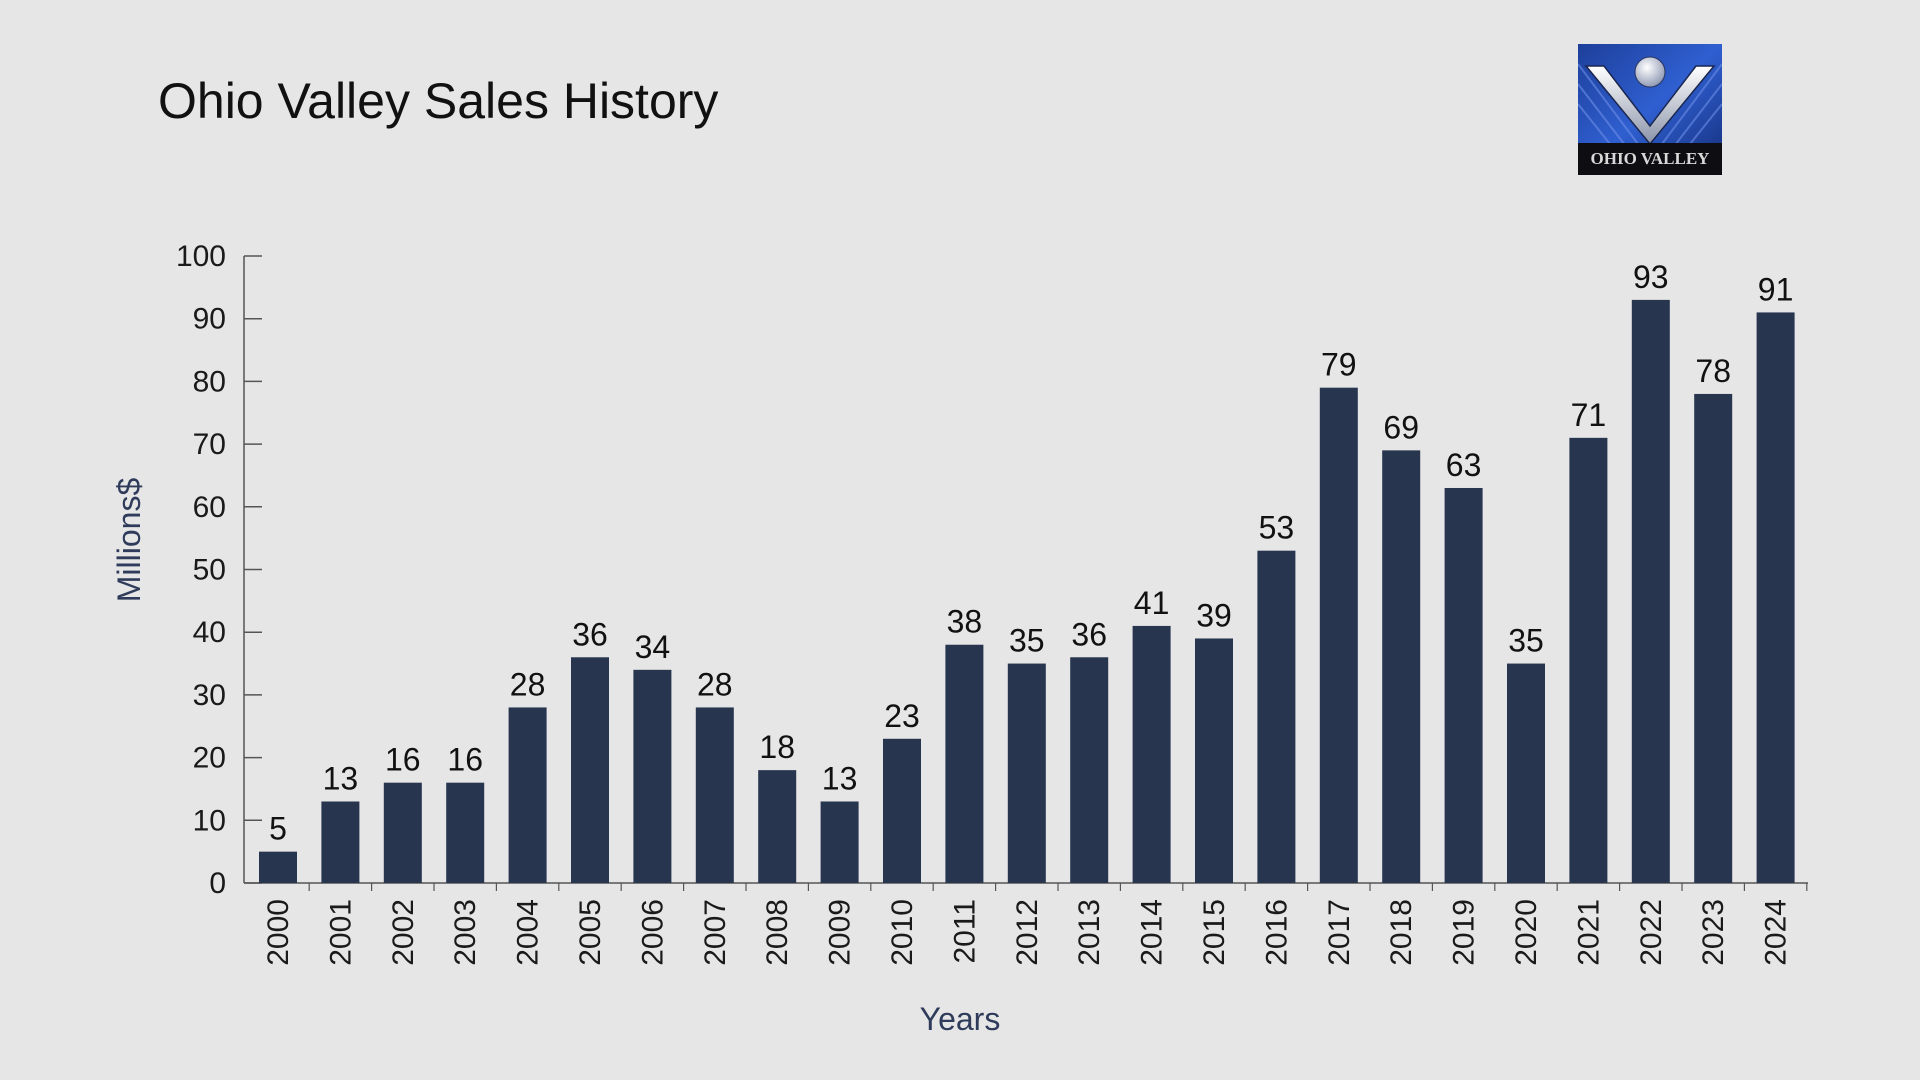 This screenshot has height=1080, width=1920. I want to click on x-tick-label: 2000, so click(278, 932).